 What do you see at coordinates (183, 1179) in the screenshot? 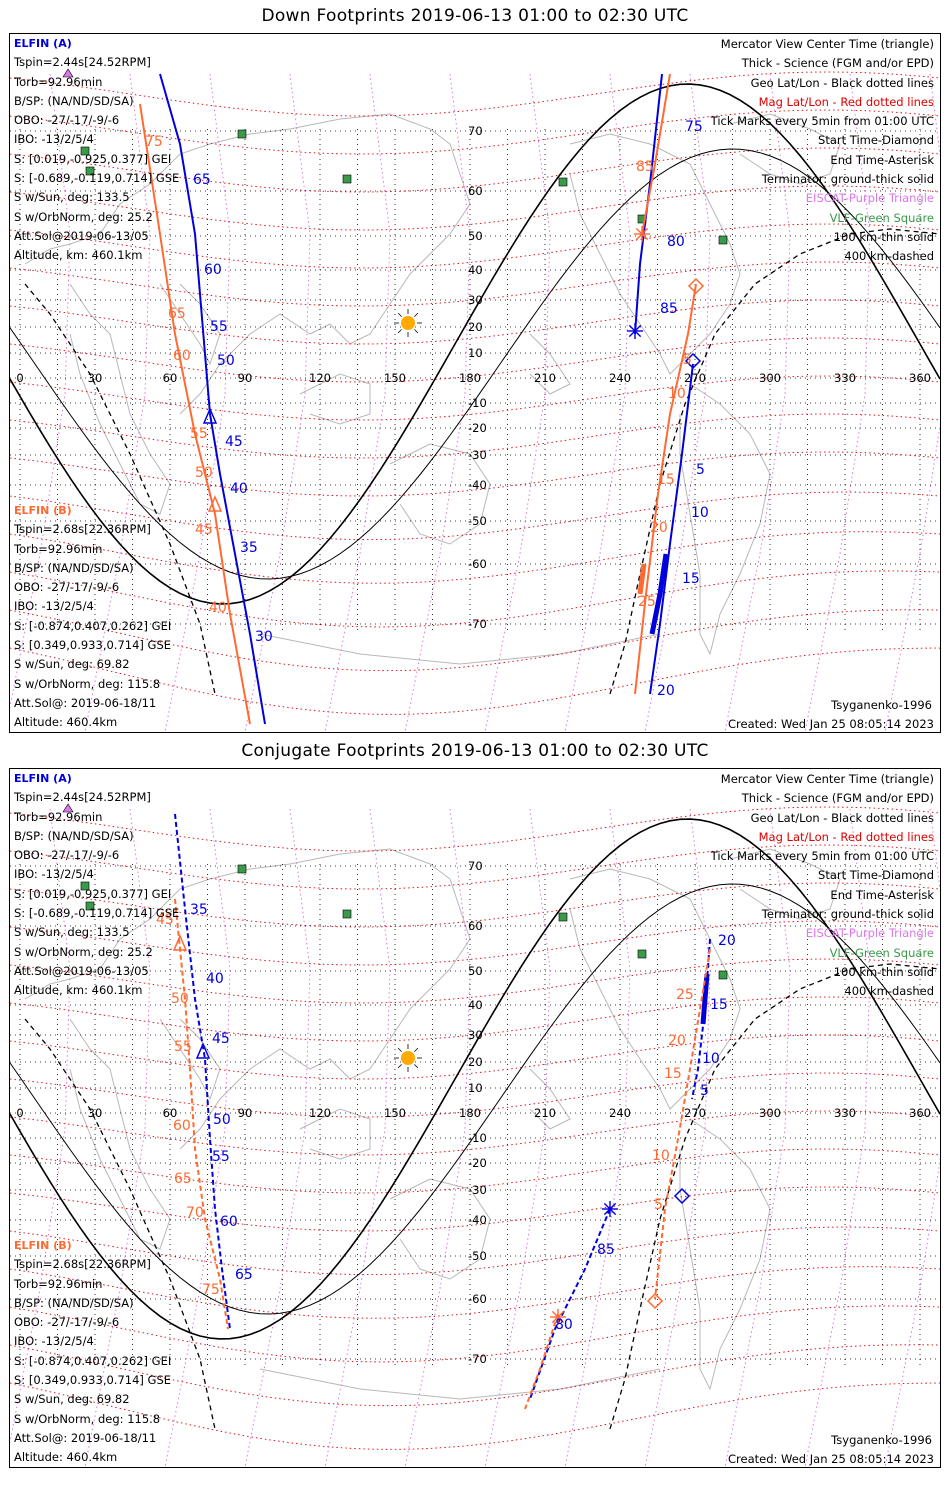
I see `elfin-b-tick-label: 65` at bounding box center [183, 1179].